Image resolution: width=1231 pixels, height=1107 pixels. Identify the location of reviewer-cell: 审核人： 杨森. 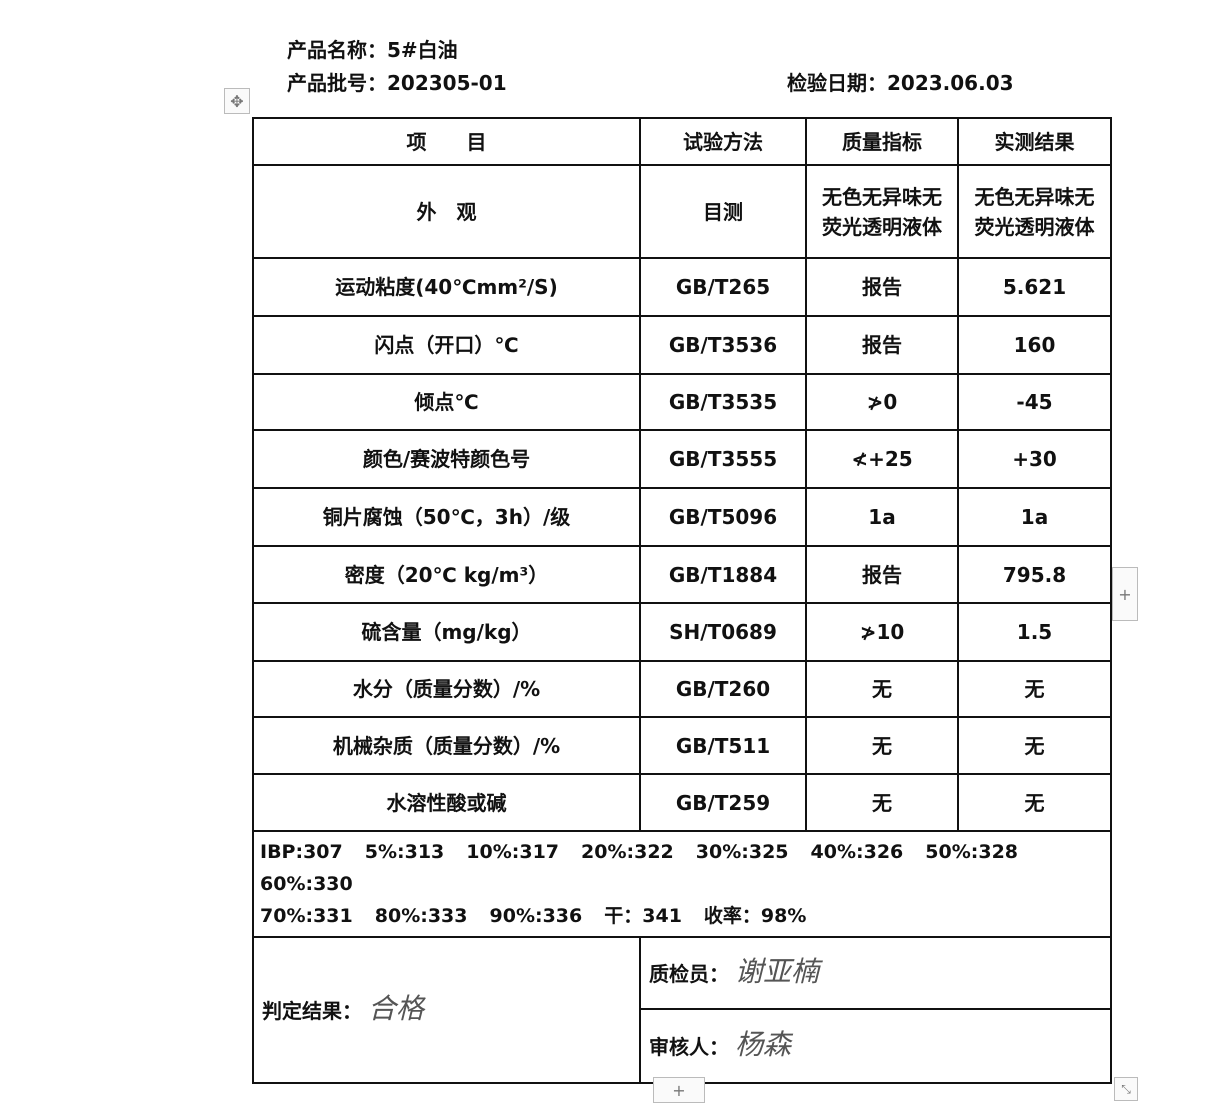
(875, 1046).